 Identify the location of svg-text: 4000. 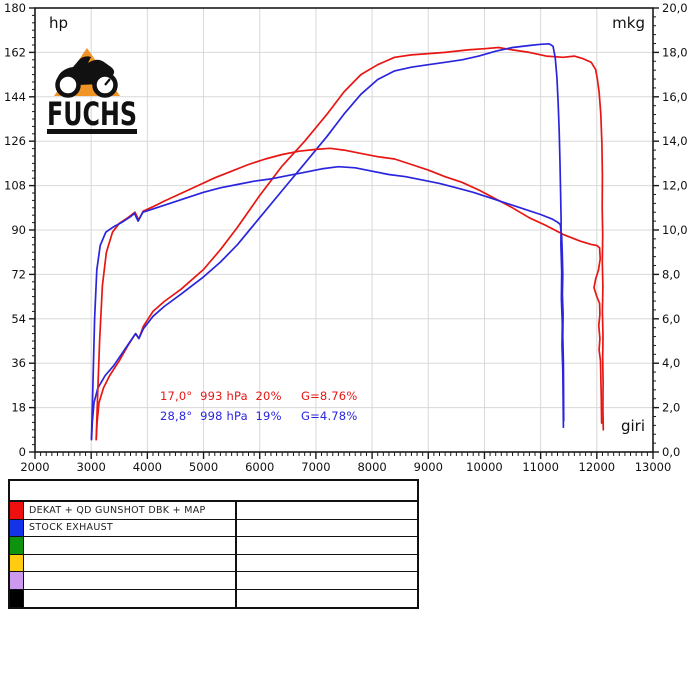
(147, 467).